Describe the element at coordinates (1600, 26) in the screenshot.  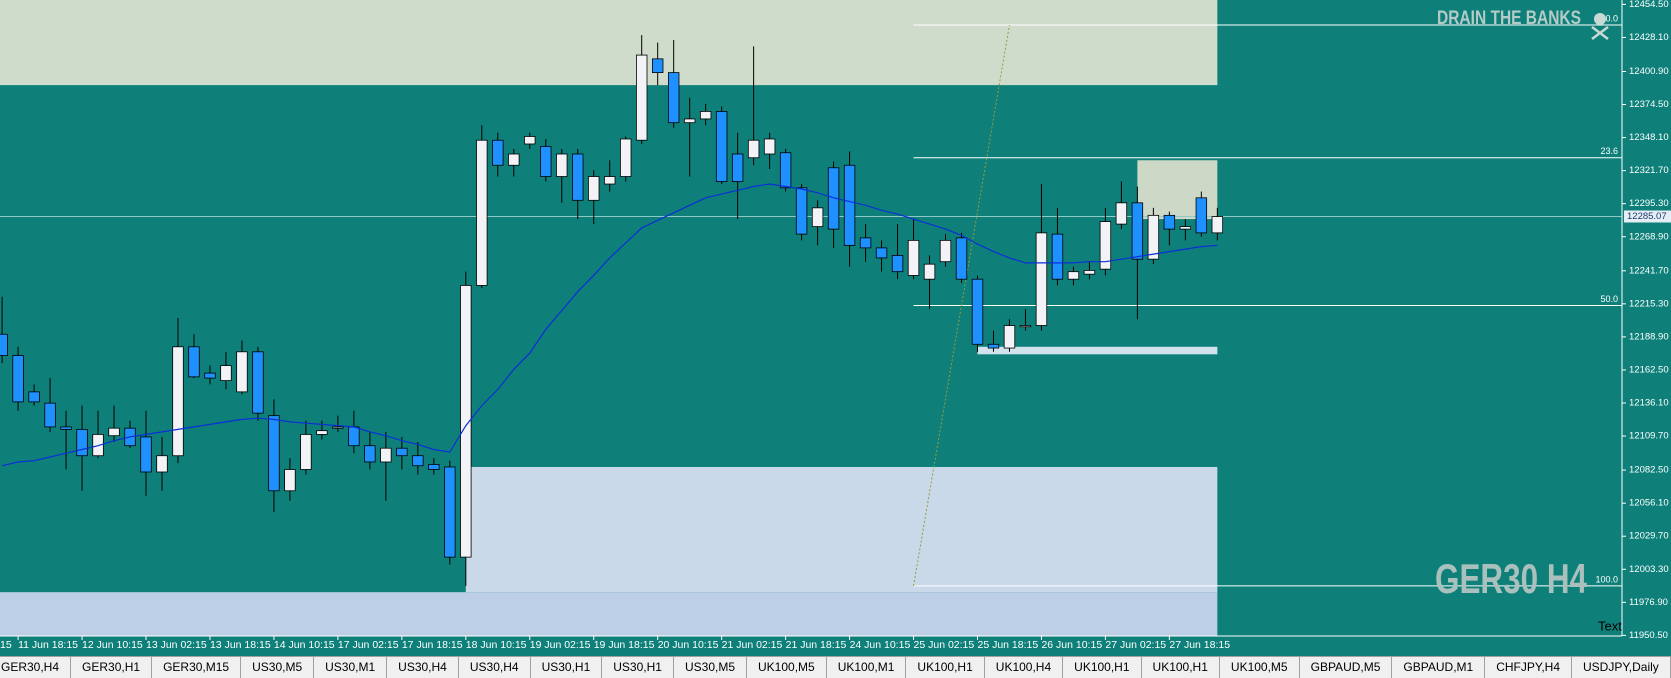
I see `skull-icon` at that location.